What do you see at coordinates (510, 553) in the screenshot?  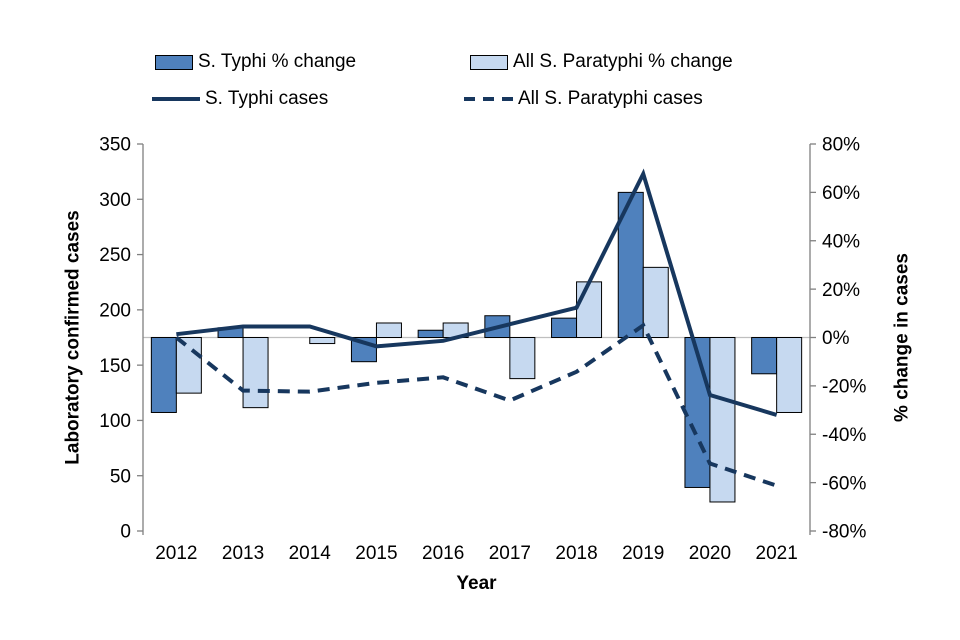 I see `x-axis-tick-label: 2017` at bounding box center [510, 553].